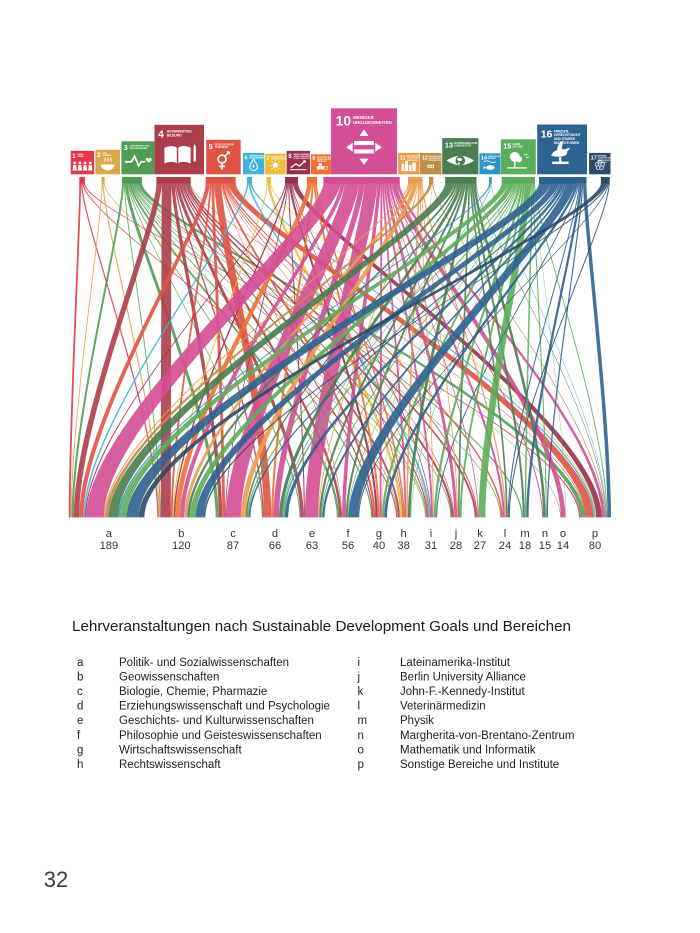 This screenshot has width=700, height=933. Describe the element at coordinates (403, 546) in the screenshot. I see `svg-text: 38` at that location.